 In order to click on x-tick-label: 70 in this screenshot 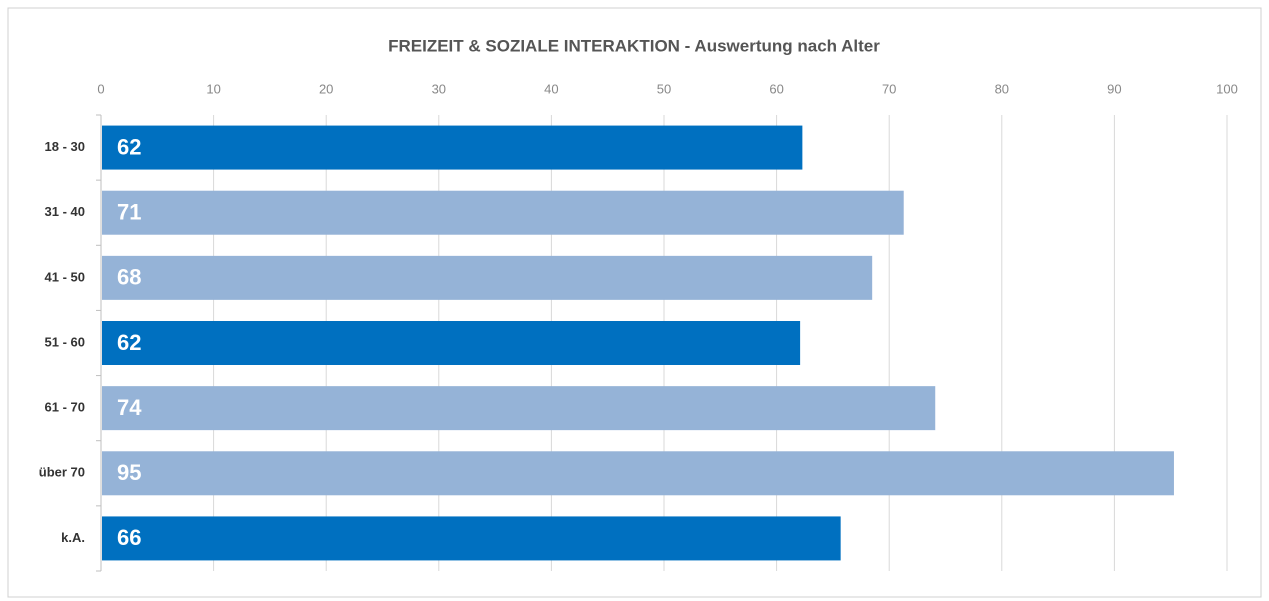, I will do `click(889, 88)`.